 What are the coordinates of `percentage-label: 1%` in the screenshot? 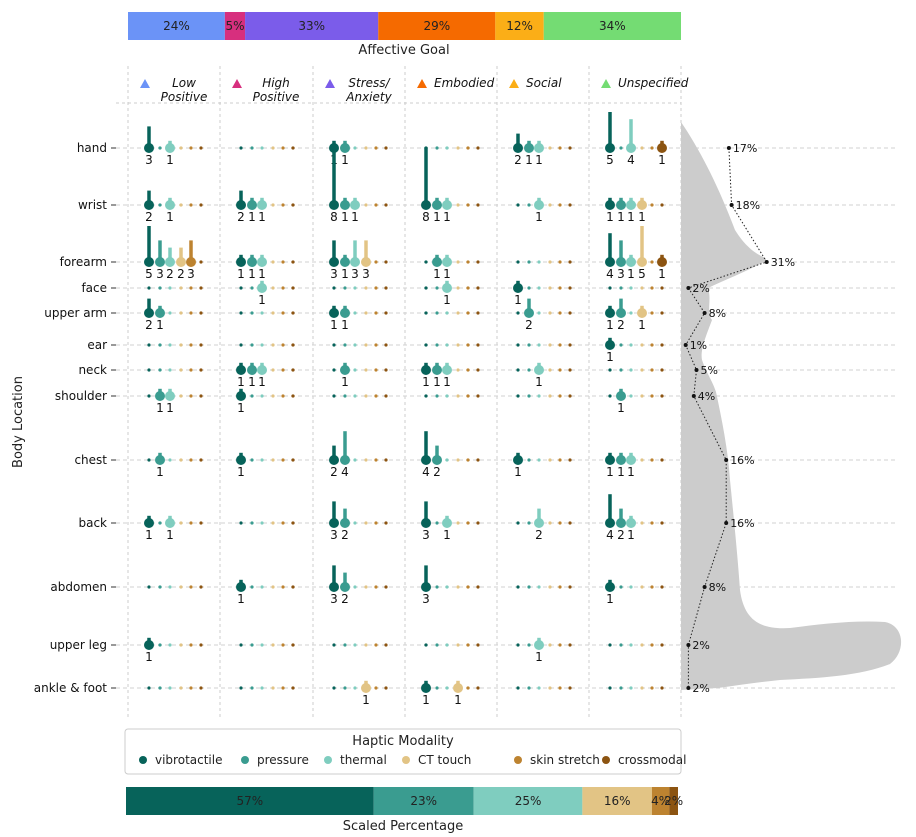 It's located at (698, 345).